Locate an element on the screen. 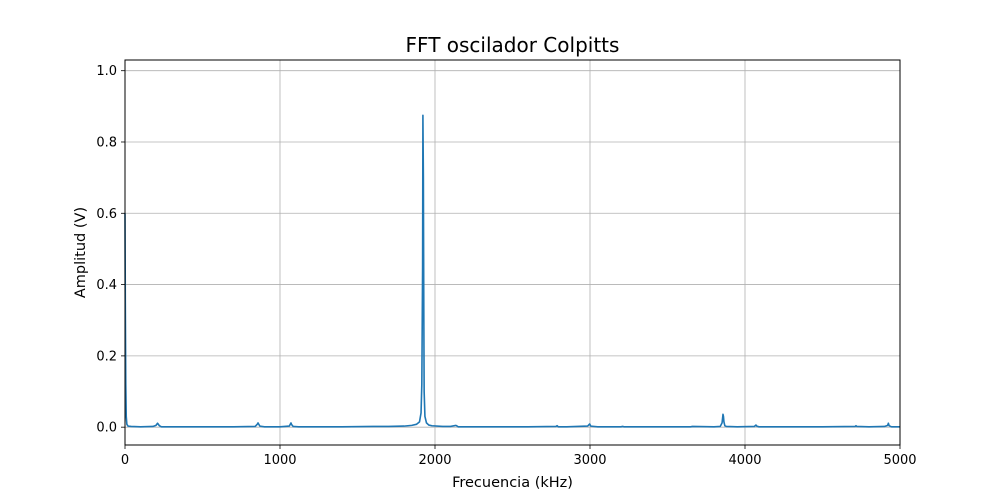  y-tick-label: 0.8 is located at coordinates (106, 142).